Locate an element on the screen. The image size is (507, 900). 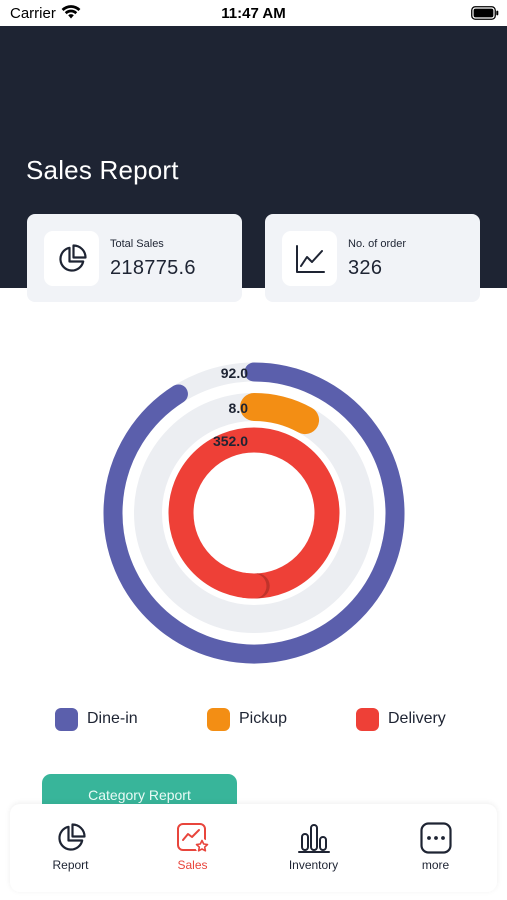
total-sales-label: Total Sales is located at coordinates (137, 244).